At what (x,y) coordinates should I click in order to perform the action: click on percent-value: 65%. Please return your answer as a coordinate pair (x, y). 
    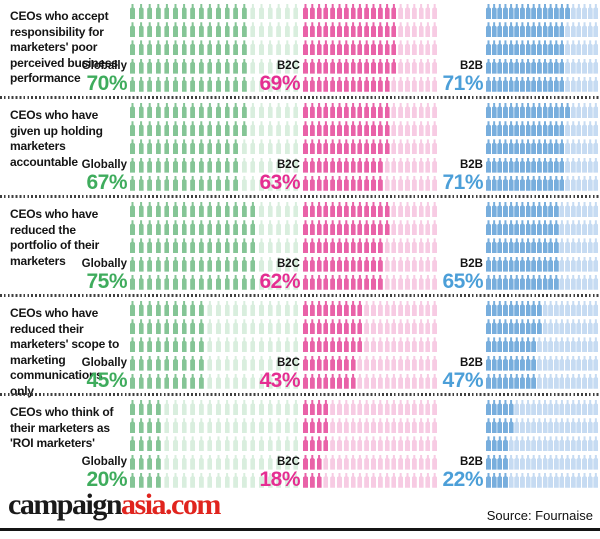
    Looking at the image, I should click on (462, 281).